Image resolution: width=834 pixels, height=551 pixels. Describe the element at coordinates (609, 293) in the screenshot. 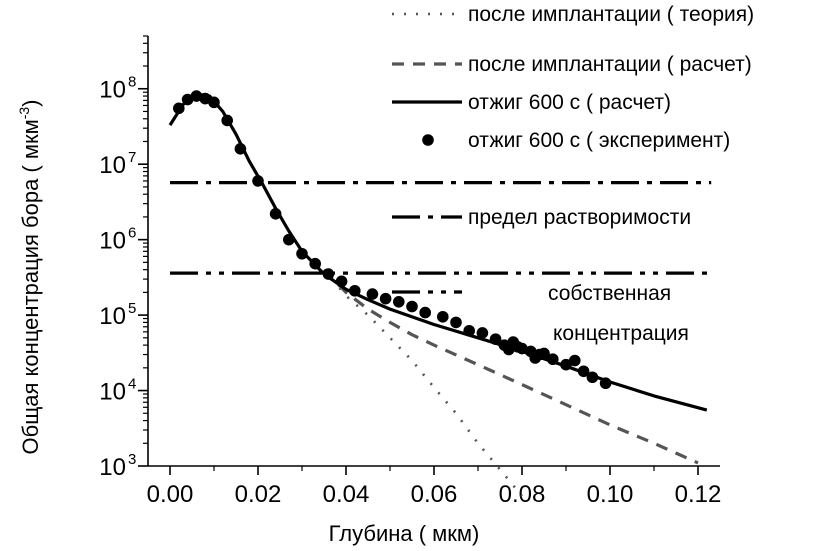

I see `legend-label: собственная` at that location.